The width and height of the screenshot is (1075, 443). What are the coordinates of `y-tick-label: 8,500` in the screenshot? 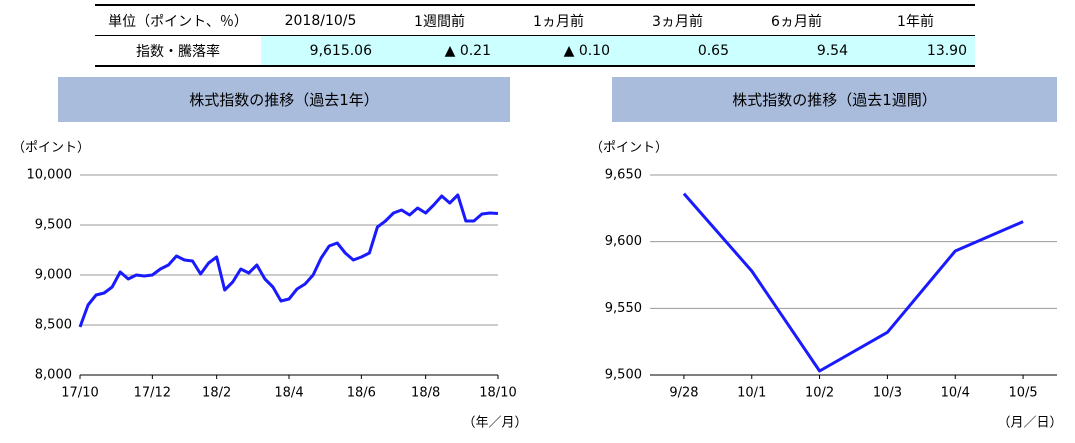 It's located at (53, 325).